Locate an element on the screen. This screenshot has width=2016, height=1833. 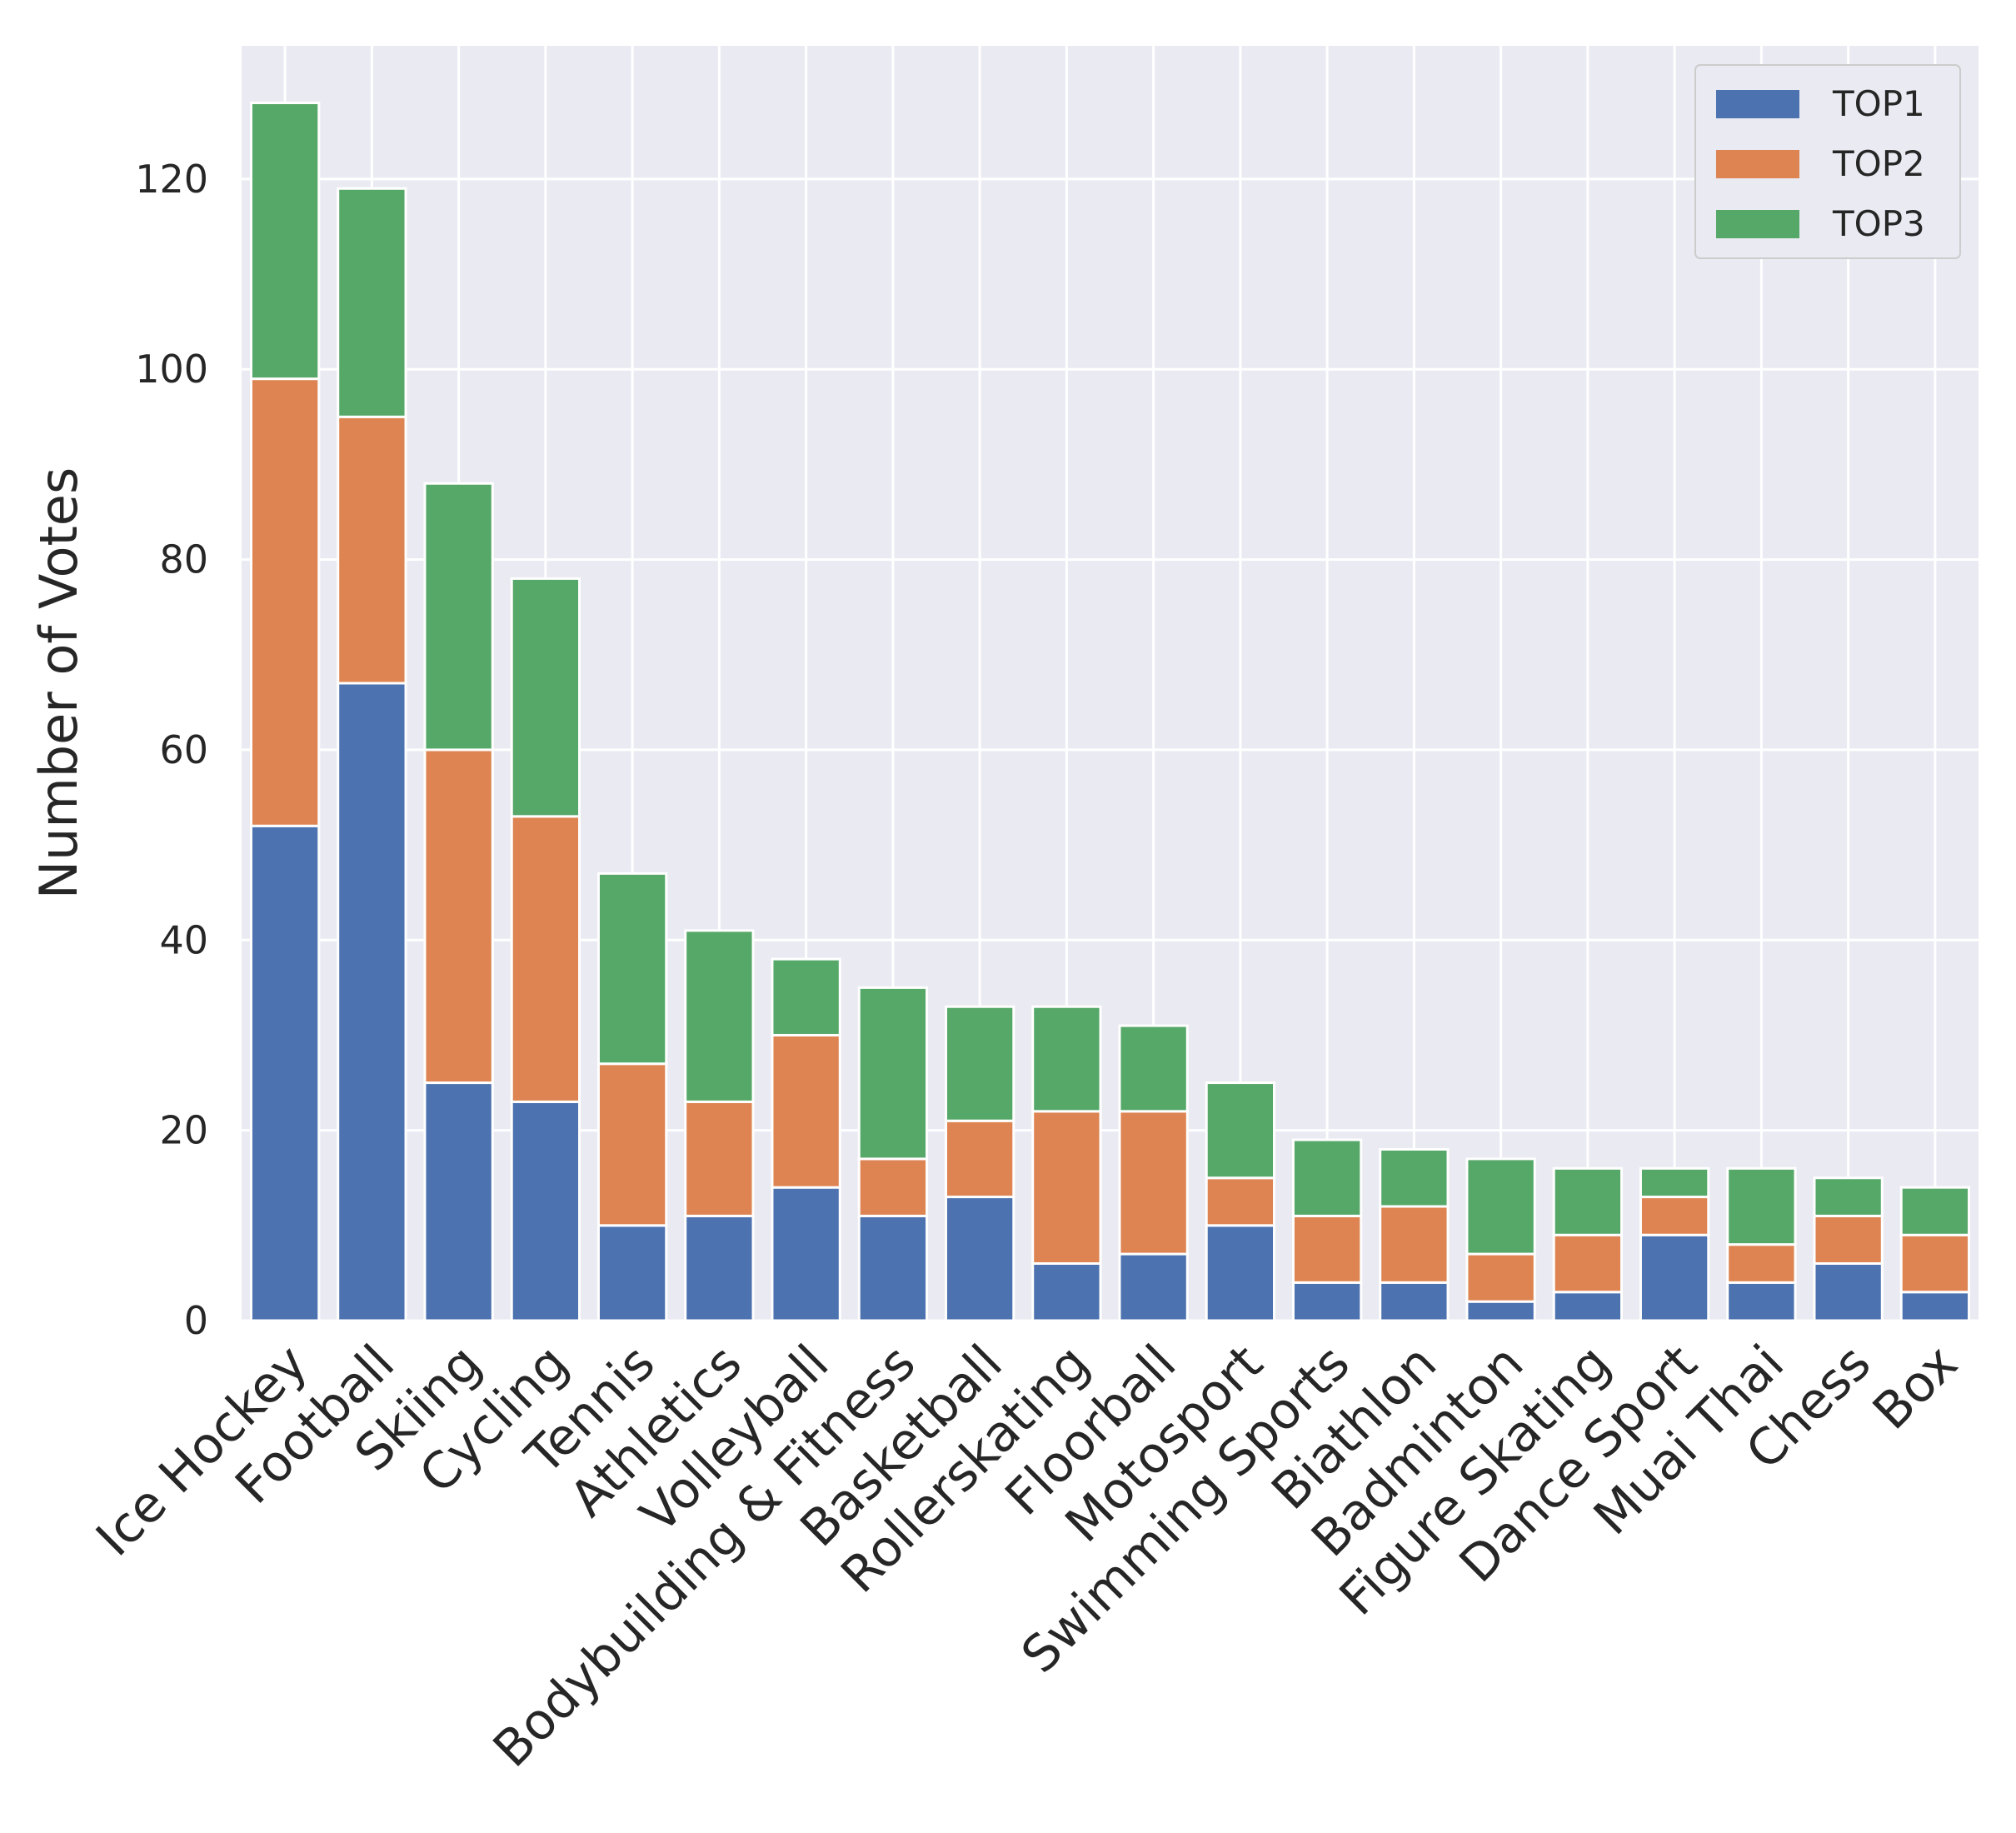
legend-label: TOP2 is located at coordinates (1878, 163).